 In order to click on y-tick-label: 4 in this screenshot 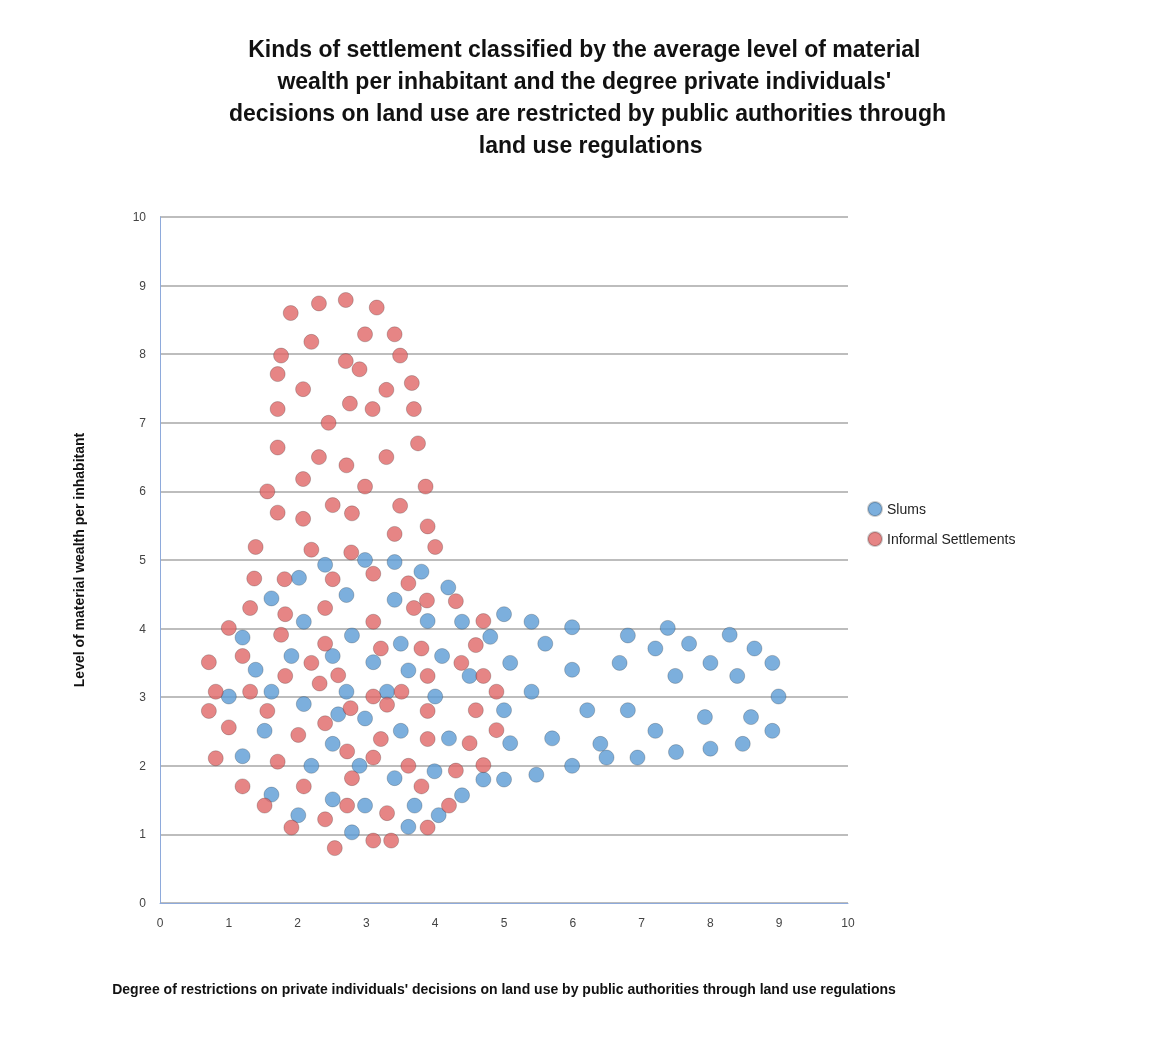, I will do `click(143, 628)`.